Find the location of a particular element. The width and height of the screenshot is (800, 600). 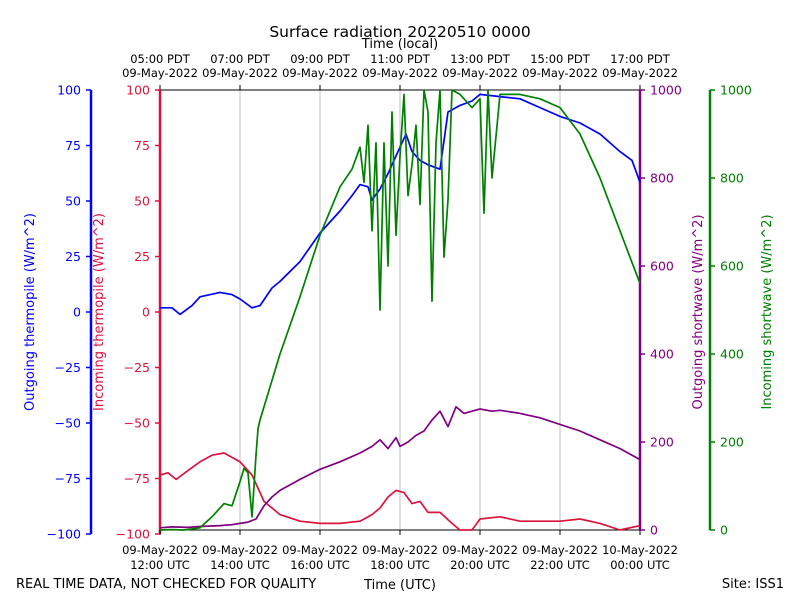

footer-left: REAL TIME DATA, NOT CHECKED FOR QUALITY is located at coordinates (166, 584).